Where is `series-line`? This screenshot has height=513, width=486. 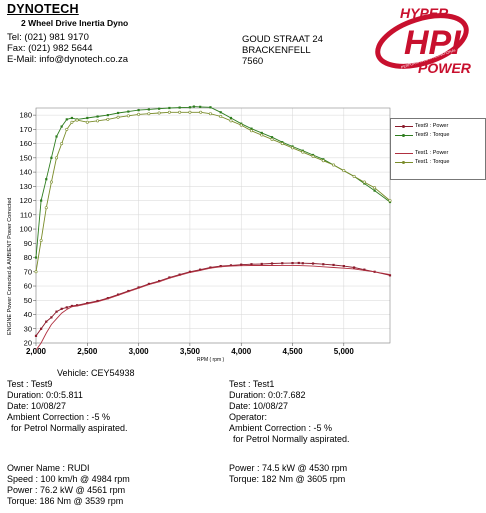 series-line is located at coordinates (213, 299).